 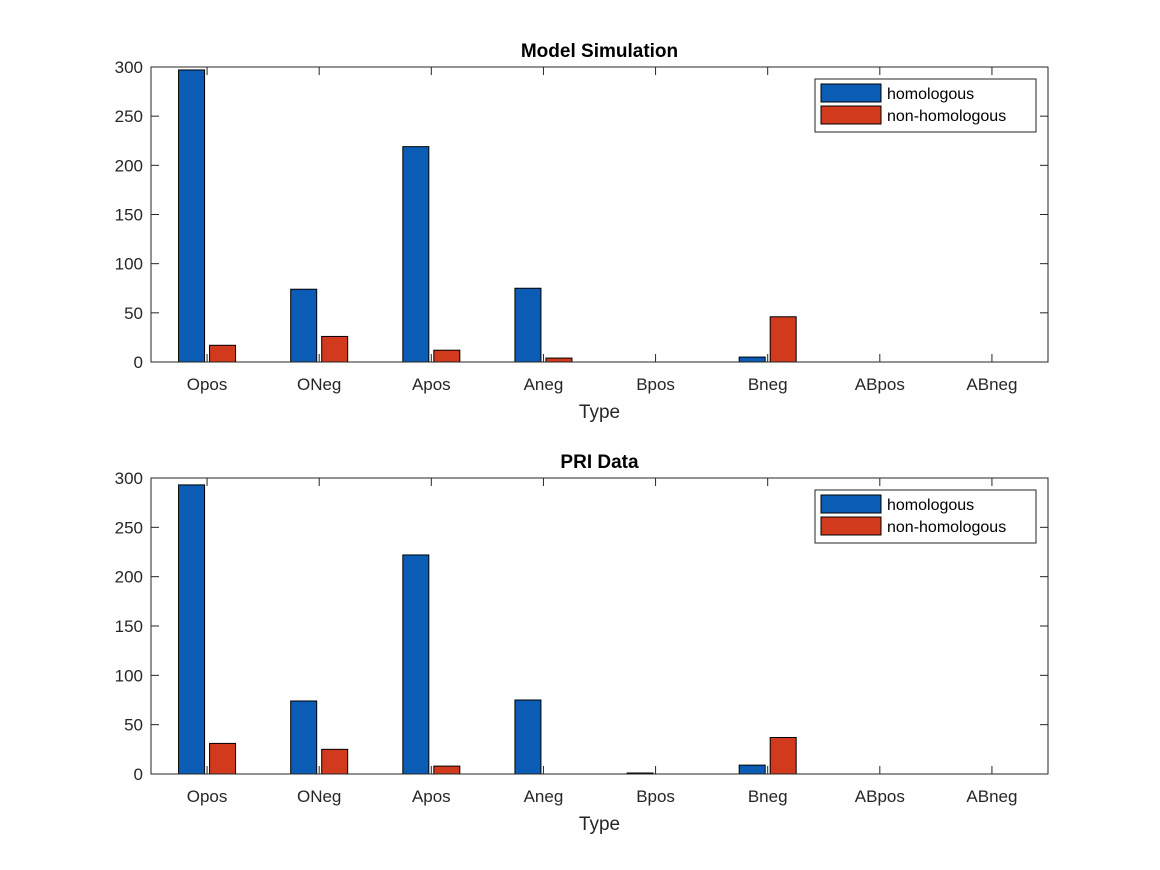 What do you see at coordinates (599, 51) in the screenshot?
I see `chart-title: Model Simulation` at bounding box center [599, 51].